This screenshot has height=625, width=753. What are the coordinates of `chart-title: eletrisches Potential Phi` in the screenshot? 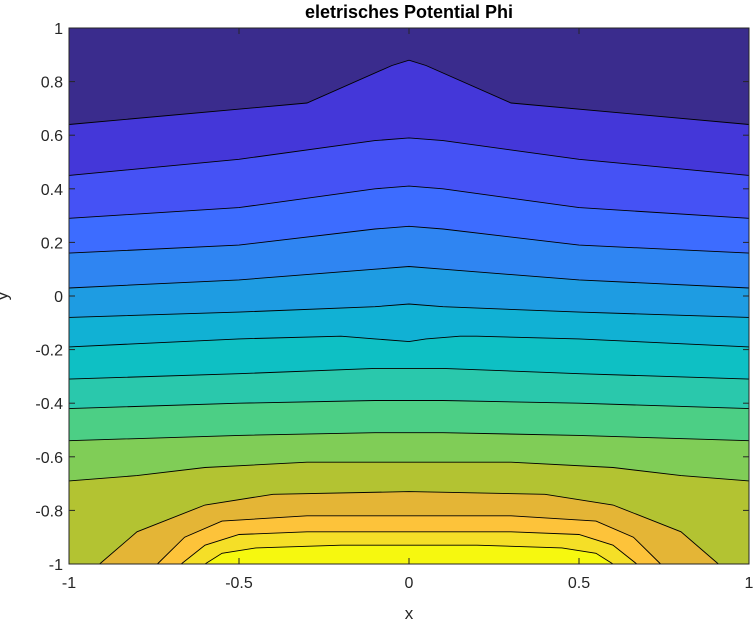 It's located at (409, 12).